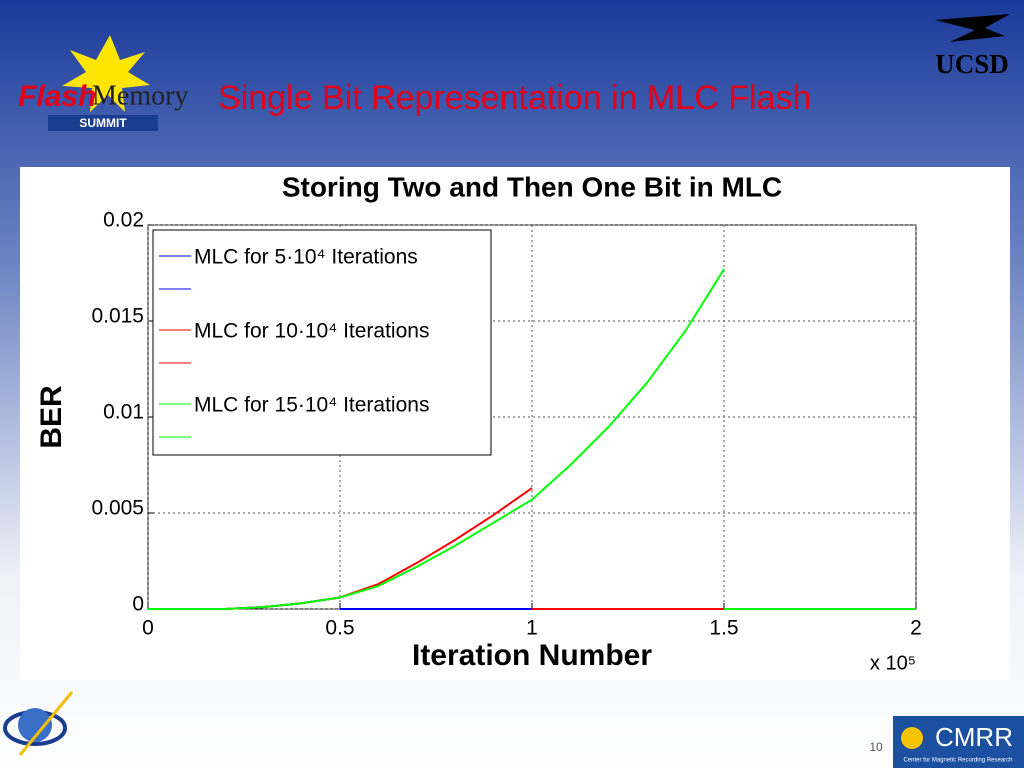  What do you see at coordinates (117, 316) in the screenshot?
I see `y-tick-label: 0.015` at bounding box center [117, 316].